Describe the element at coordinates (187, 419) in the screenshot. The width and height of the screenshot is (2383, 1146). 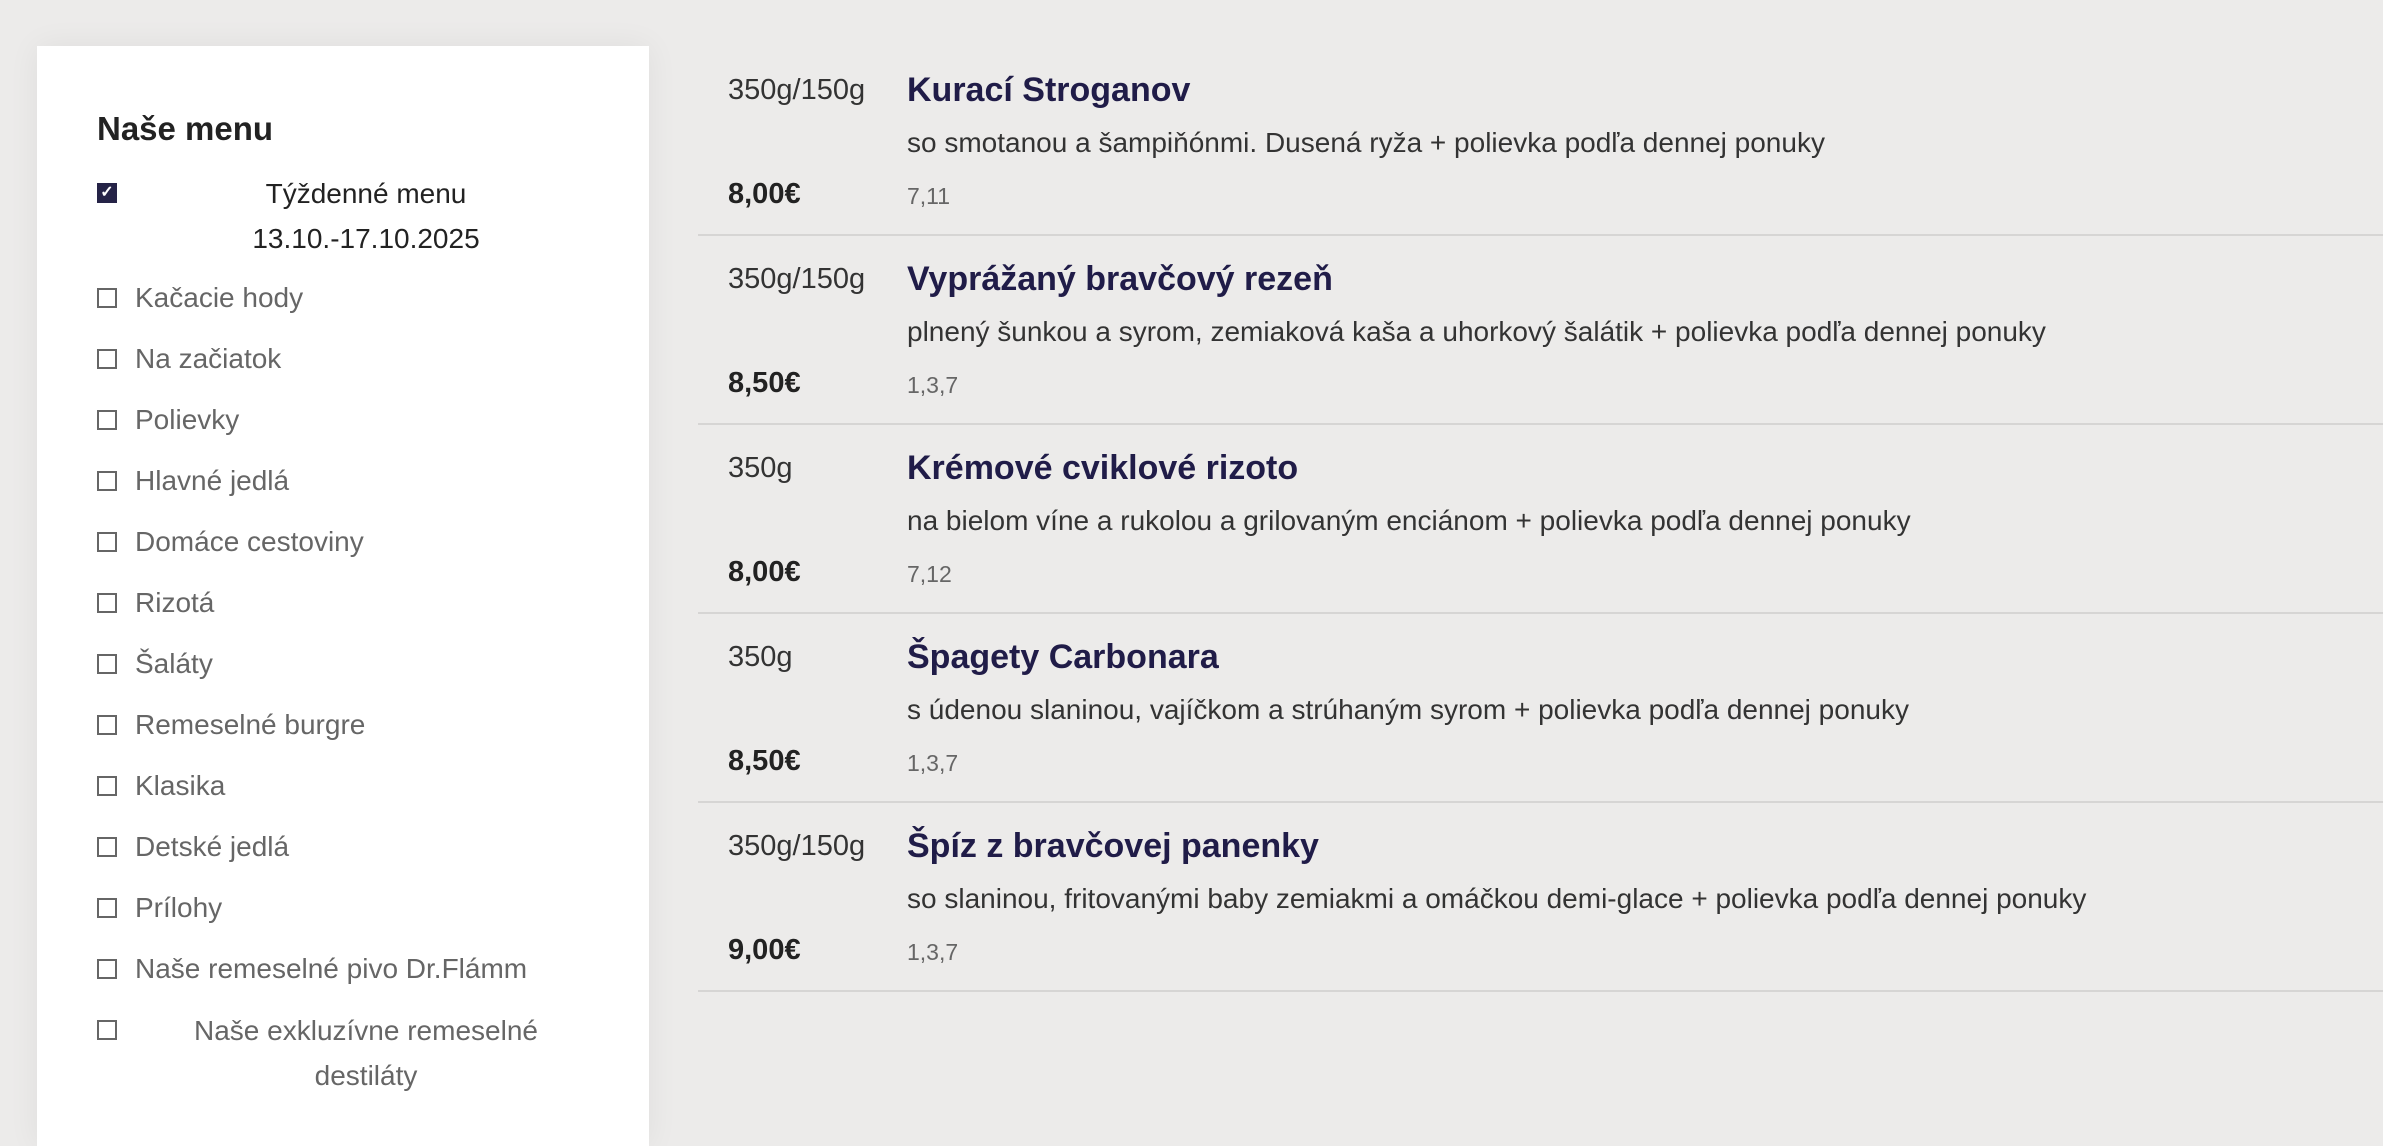
I see `category-label: Polievky` at that location.